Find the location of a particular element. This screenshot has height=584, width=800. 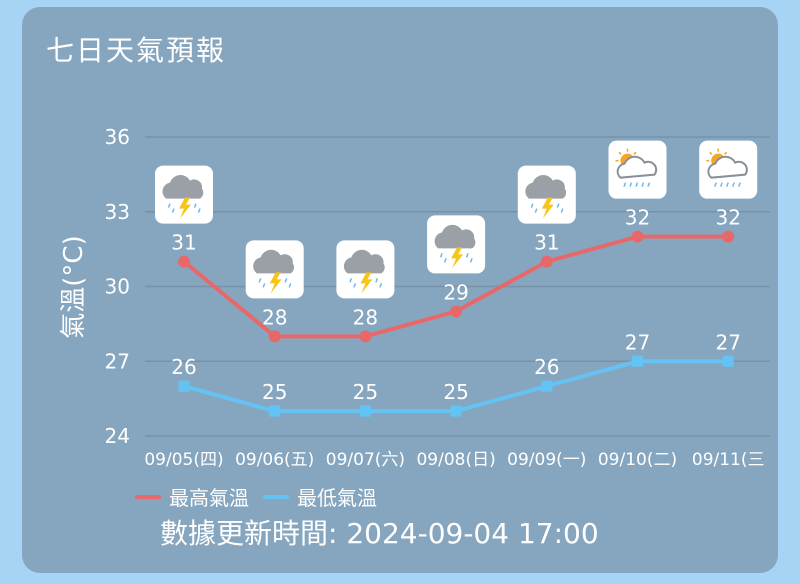

y-tick-label: 33 is located at coordinates (117, 212).